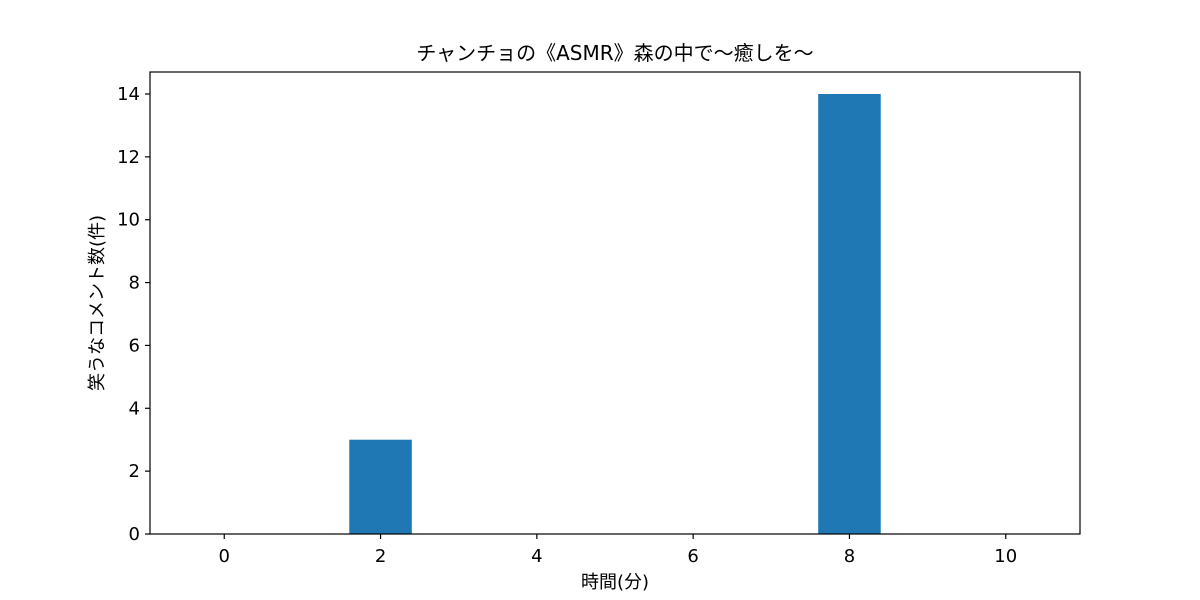 This screenshot has width=1200, height=600. I want to click on x-tick-label: 10, so click(1005, 556).